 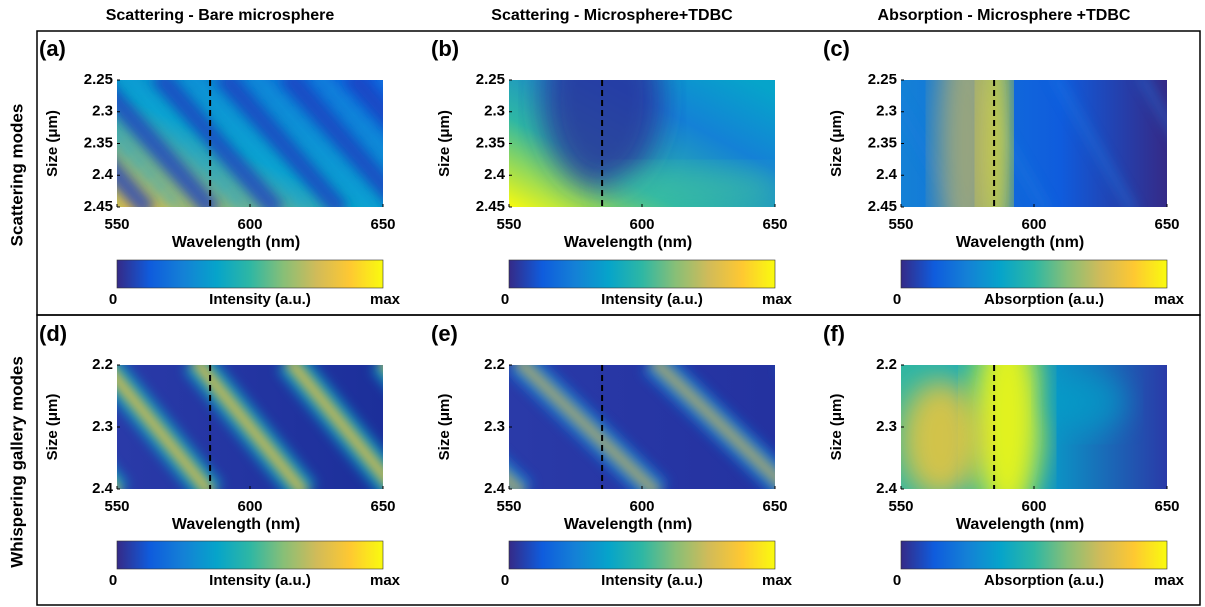 What do you see at coordinates (612, 15) in the screenshot?
I see `column-title: Scattering - Microsphere+TDBC` at bounding box center [612, 15].